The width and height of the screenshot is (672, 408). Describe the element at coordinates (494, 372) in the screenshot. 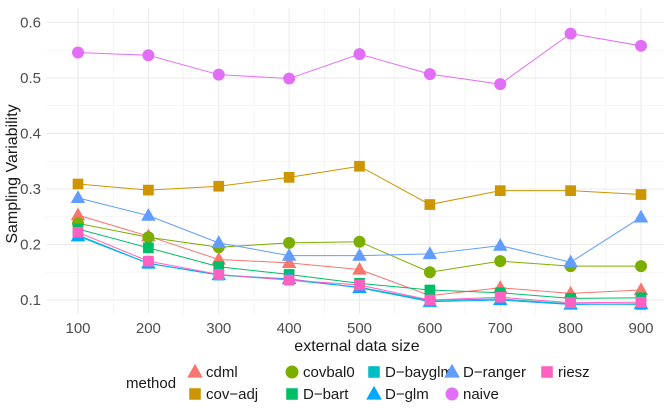

I see `legend-label: D−ranger` at that location.